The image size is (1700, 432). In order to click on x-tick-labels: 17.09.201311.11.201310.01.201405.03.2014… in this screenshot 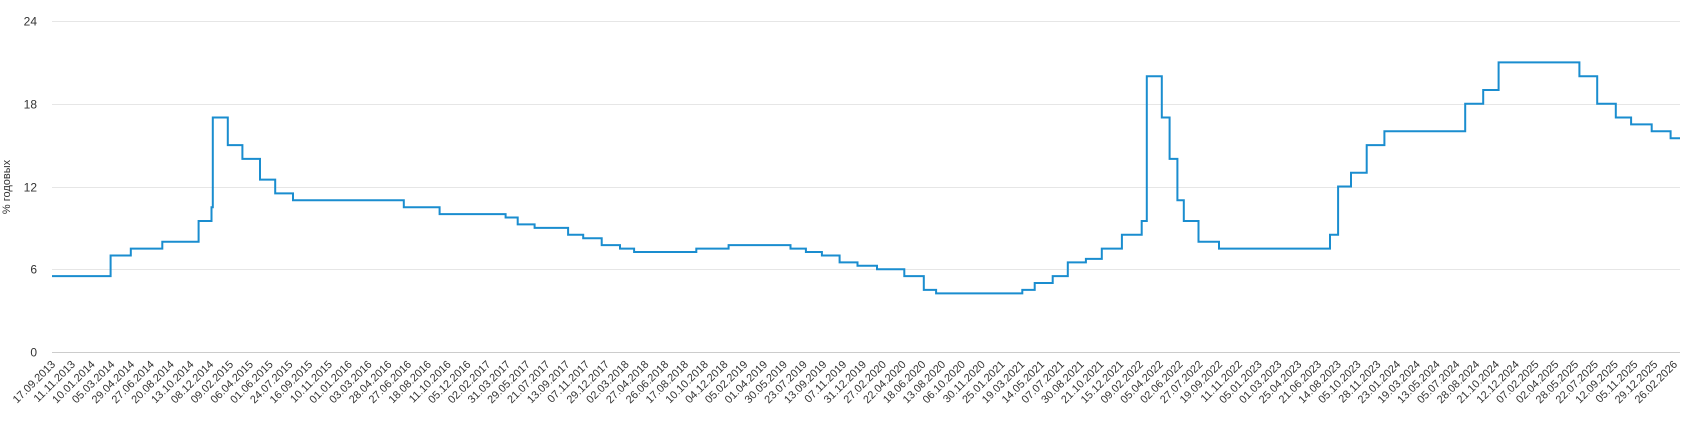, I will do `click(845, 382)`.